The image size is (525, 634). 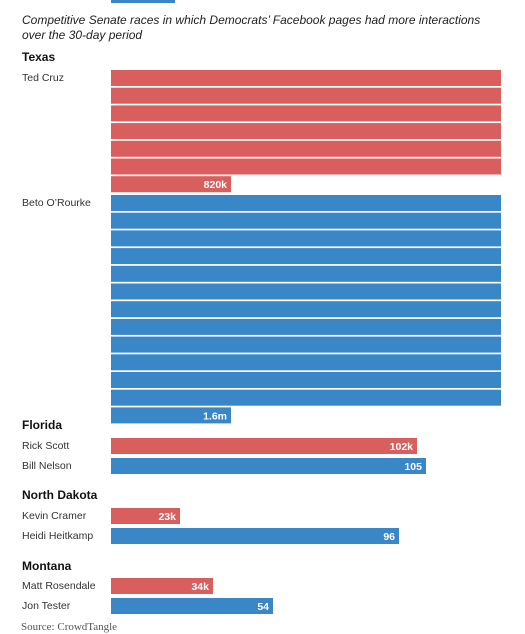 What do you see at coordinates (389, 537) in the screenshot?
I see `value-label-heidi-heitkamp: 96` at bounding box center [389, 537].